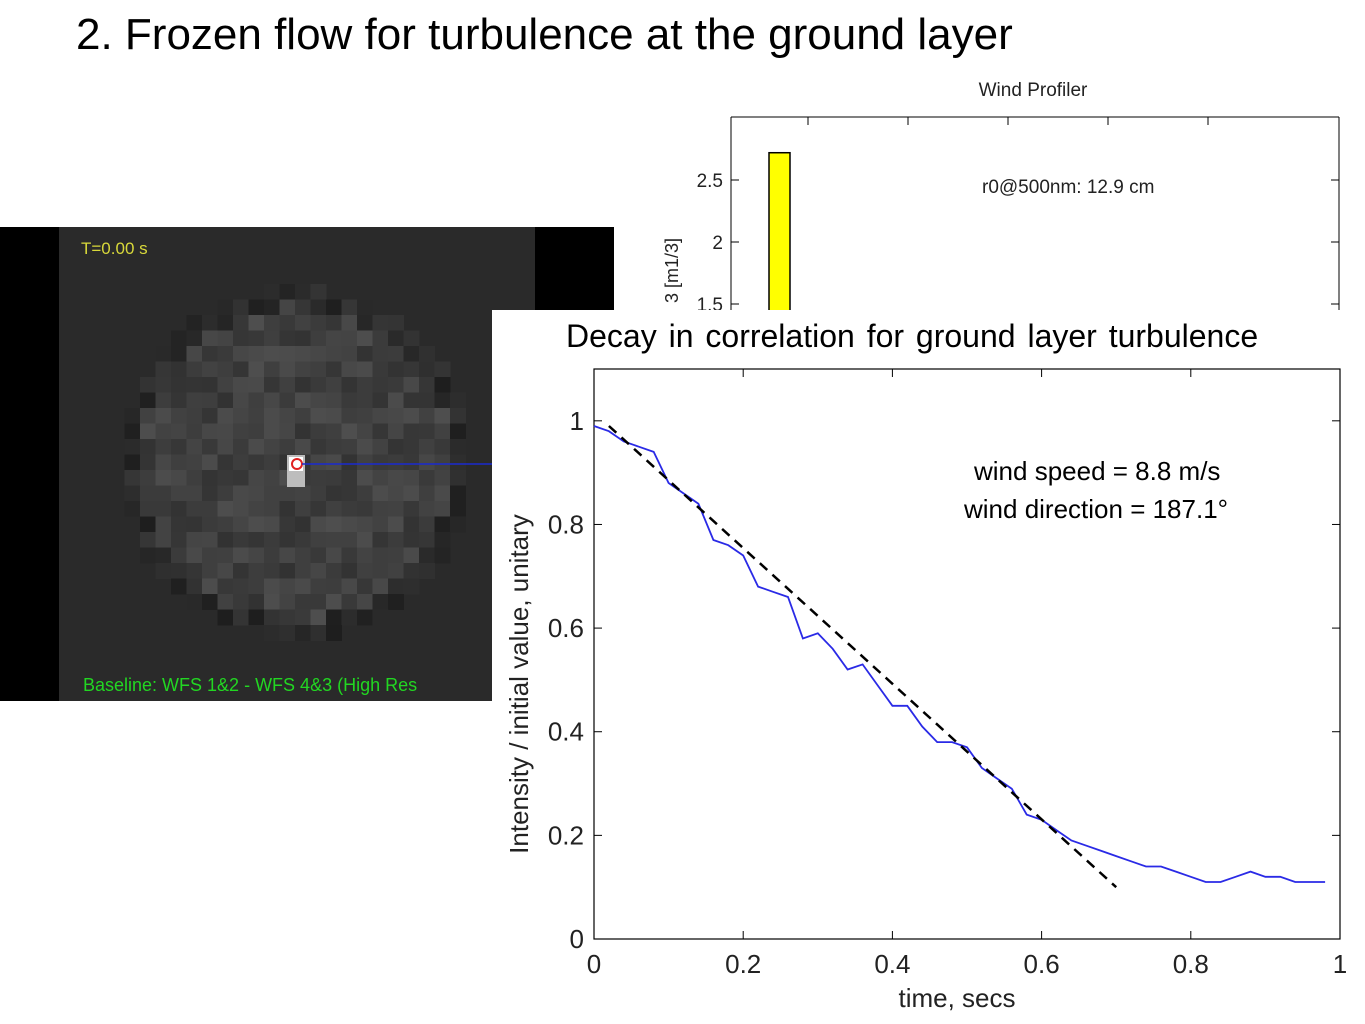  Describe the element at coordinates (329, 462) in the screenshot. I see `wfs-pixel-grid` at that location.